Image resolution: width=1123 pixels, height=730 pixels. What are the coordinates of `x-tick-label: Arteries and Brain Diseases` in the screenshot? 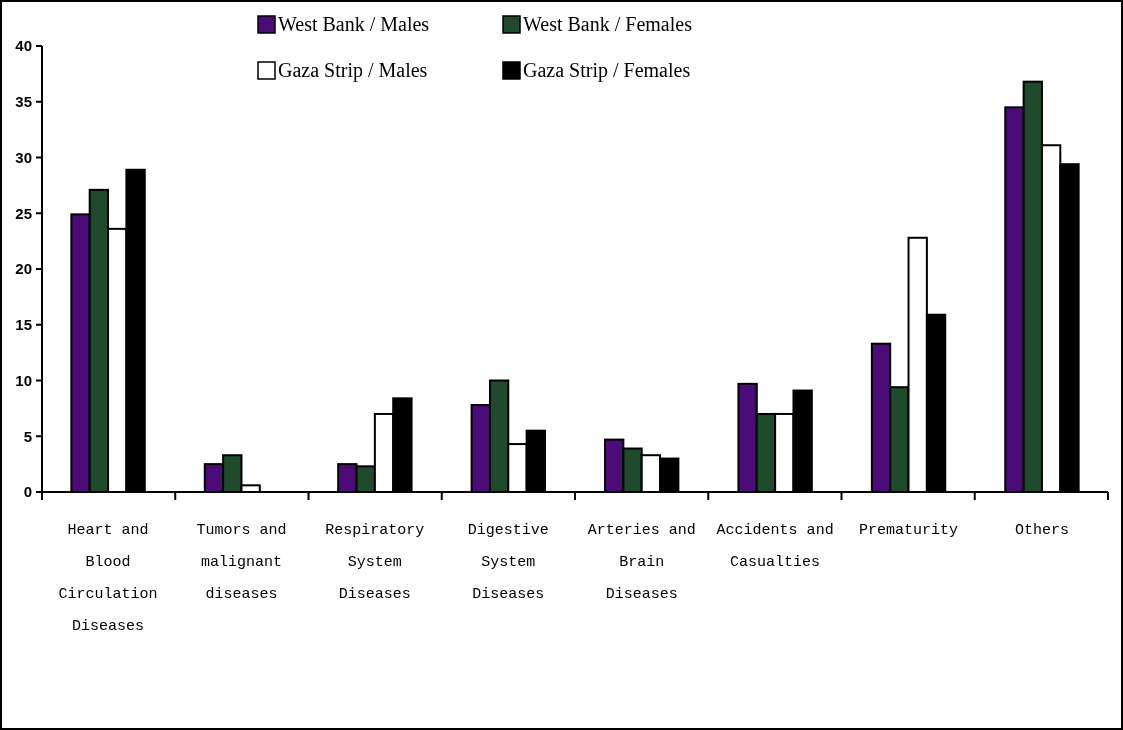 It's located at (641, 562).